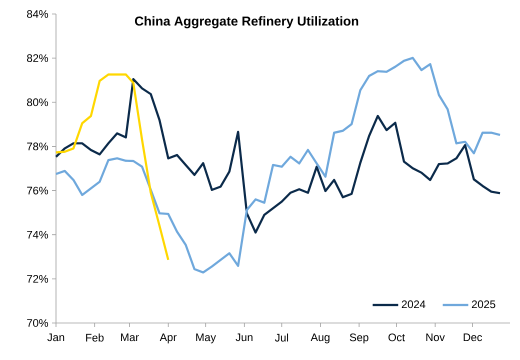  I want to click on y-tick-label: 82%, so click(37, 58).